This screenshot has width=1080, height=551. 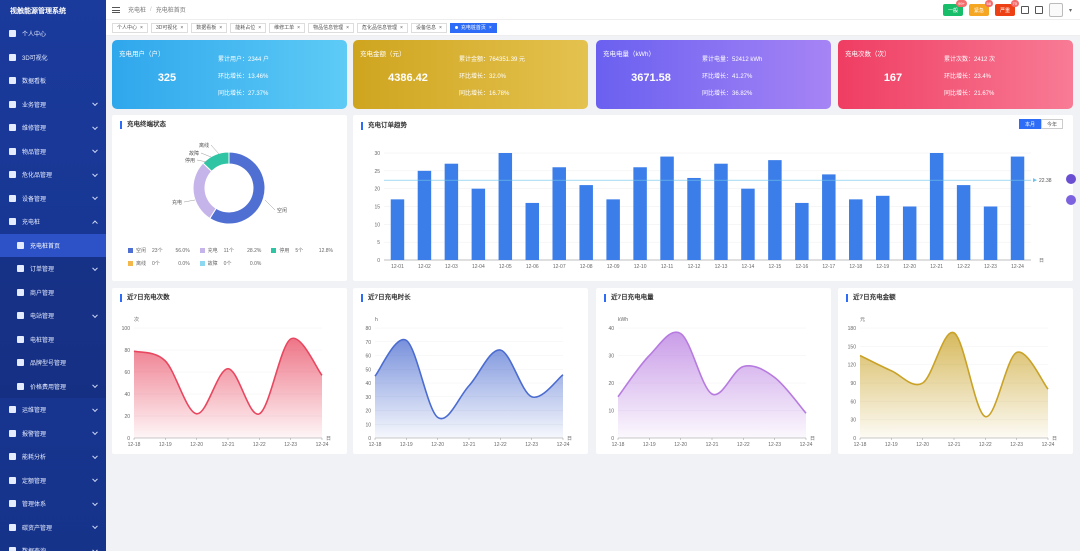 I want to click on tab-item: 数据看板 ×, so click(x=209, y=27).